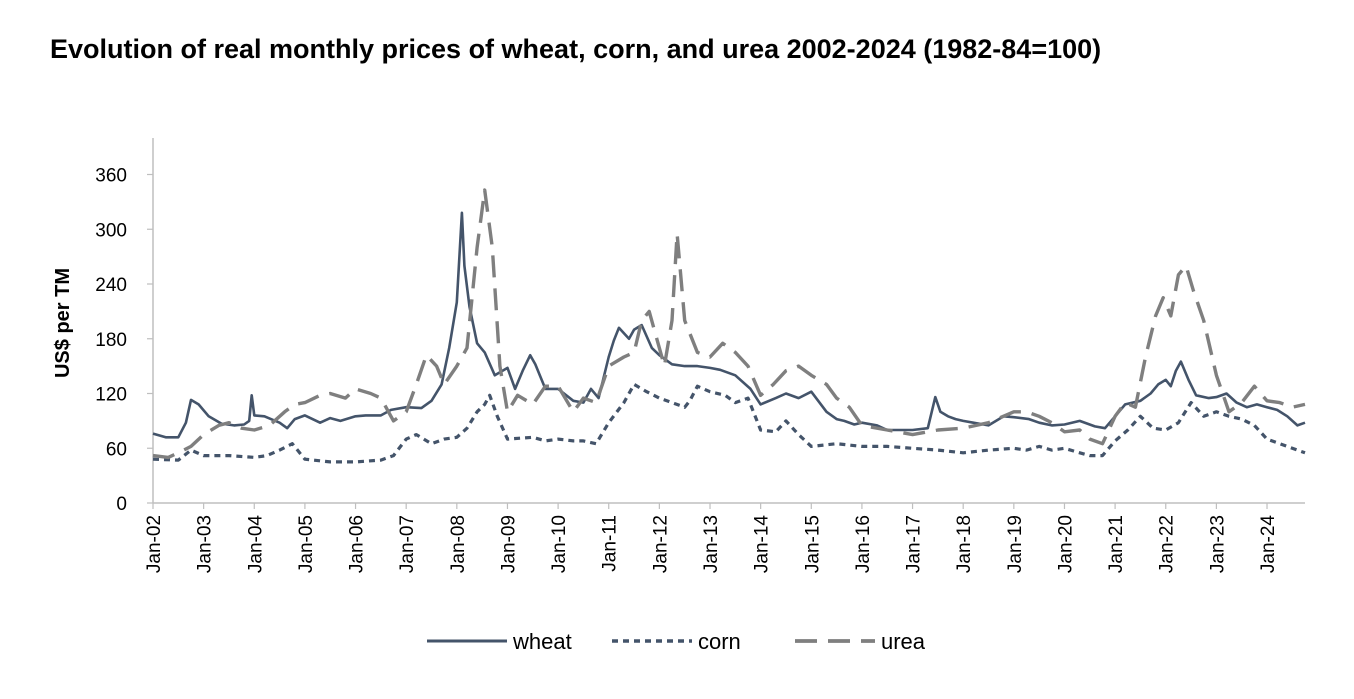 The width and height of the screenshot is (1354, 699). What do you see at coordinates (863, 544) in the screenshot?
I see `x-tick-label: Jan-16` at bounding box center [863, 544].